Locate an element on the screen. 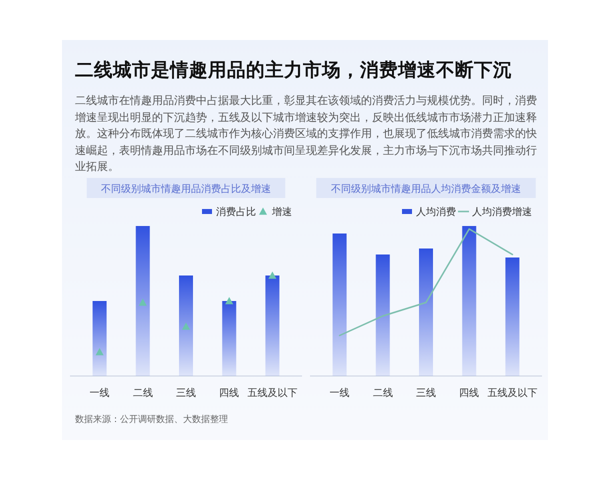 The image size is (600, 480). chart-title: 不同级别城市情趣用品消费占比及增速 is located at coordinates (186, 189).